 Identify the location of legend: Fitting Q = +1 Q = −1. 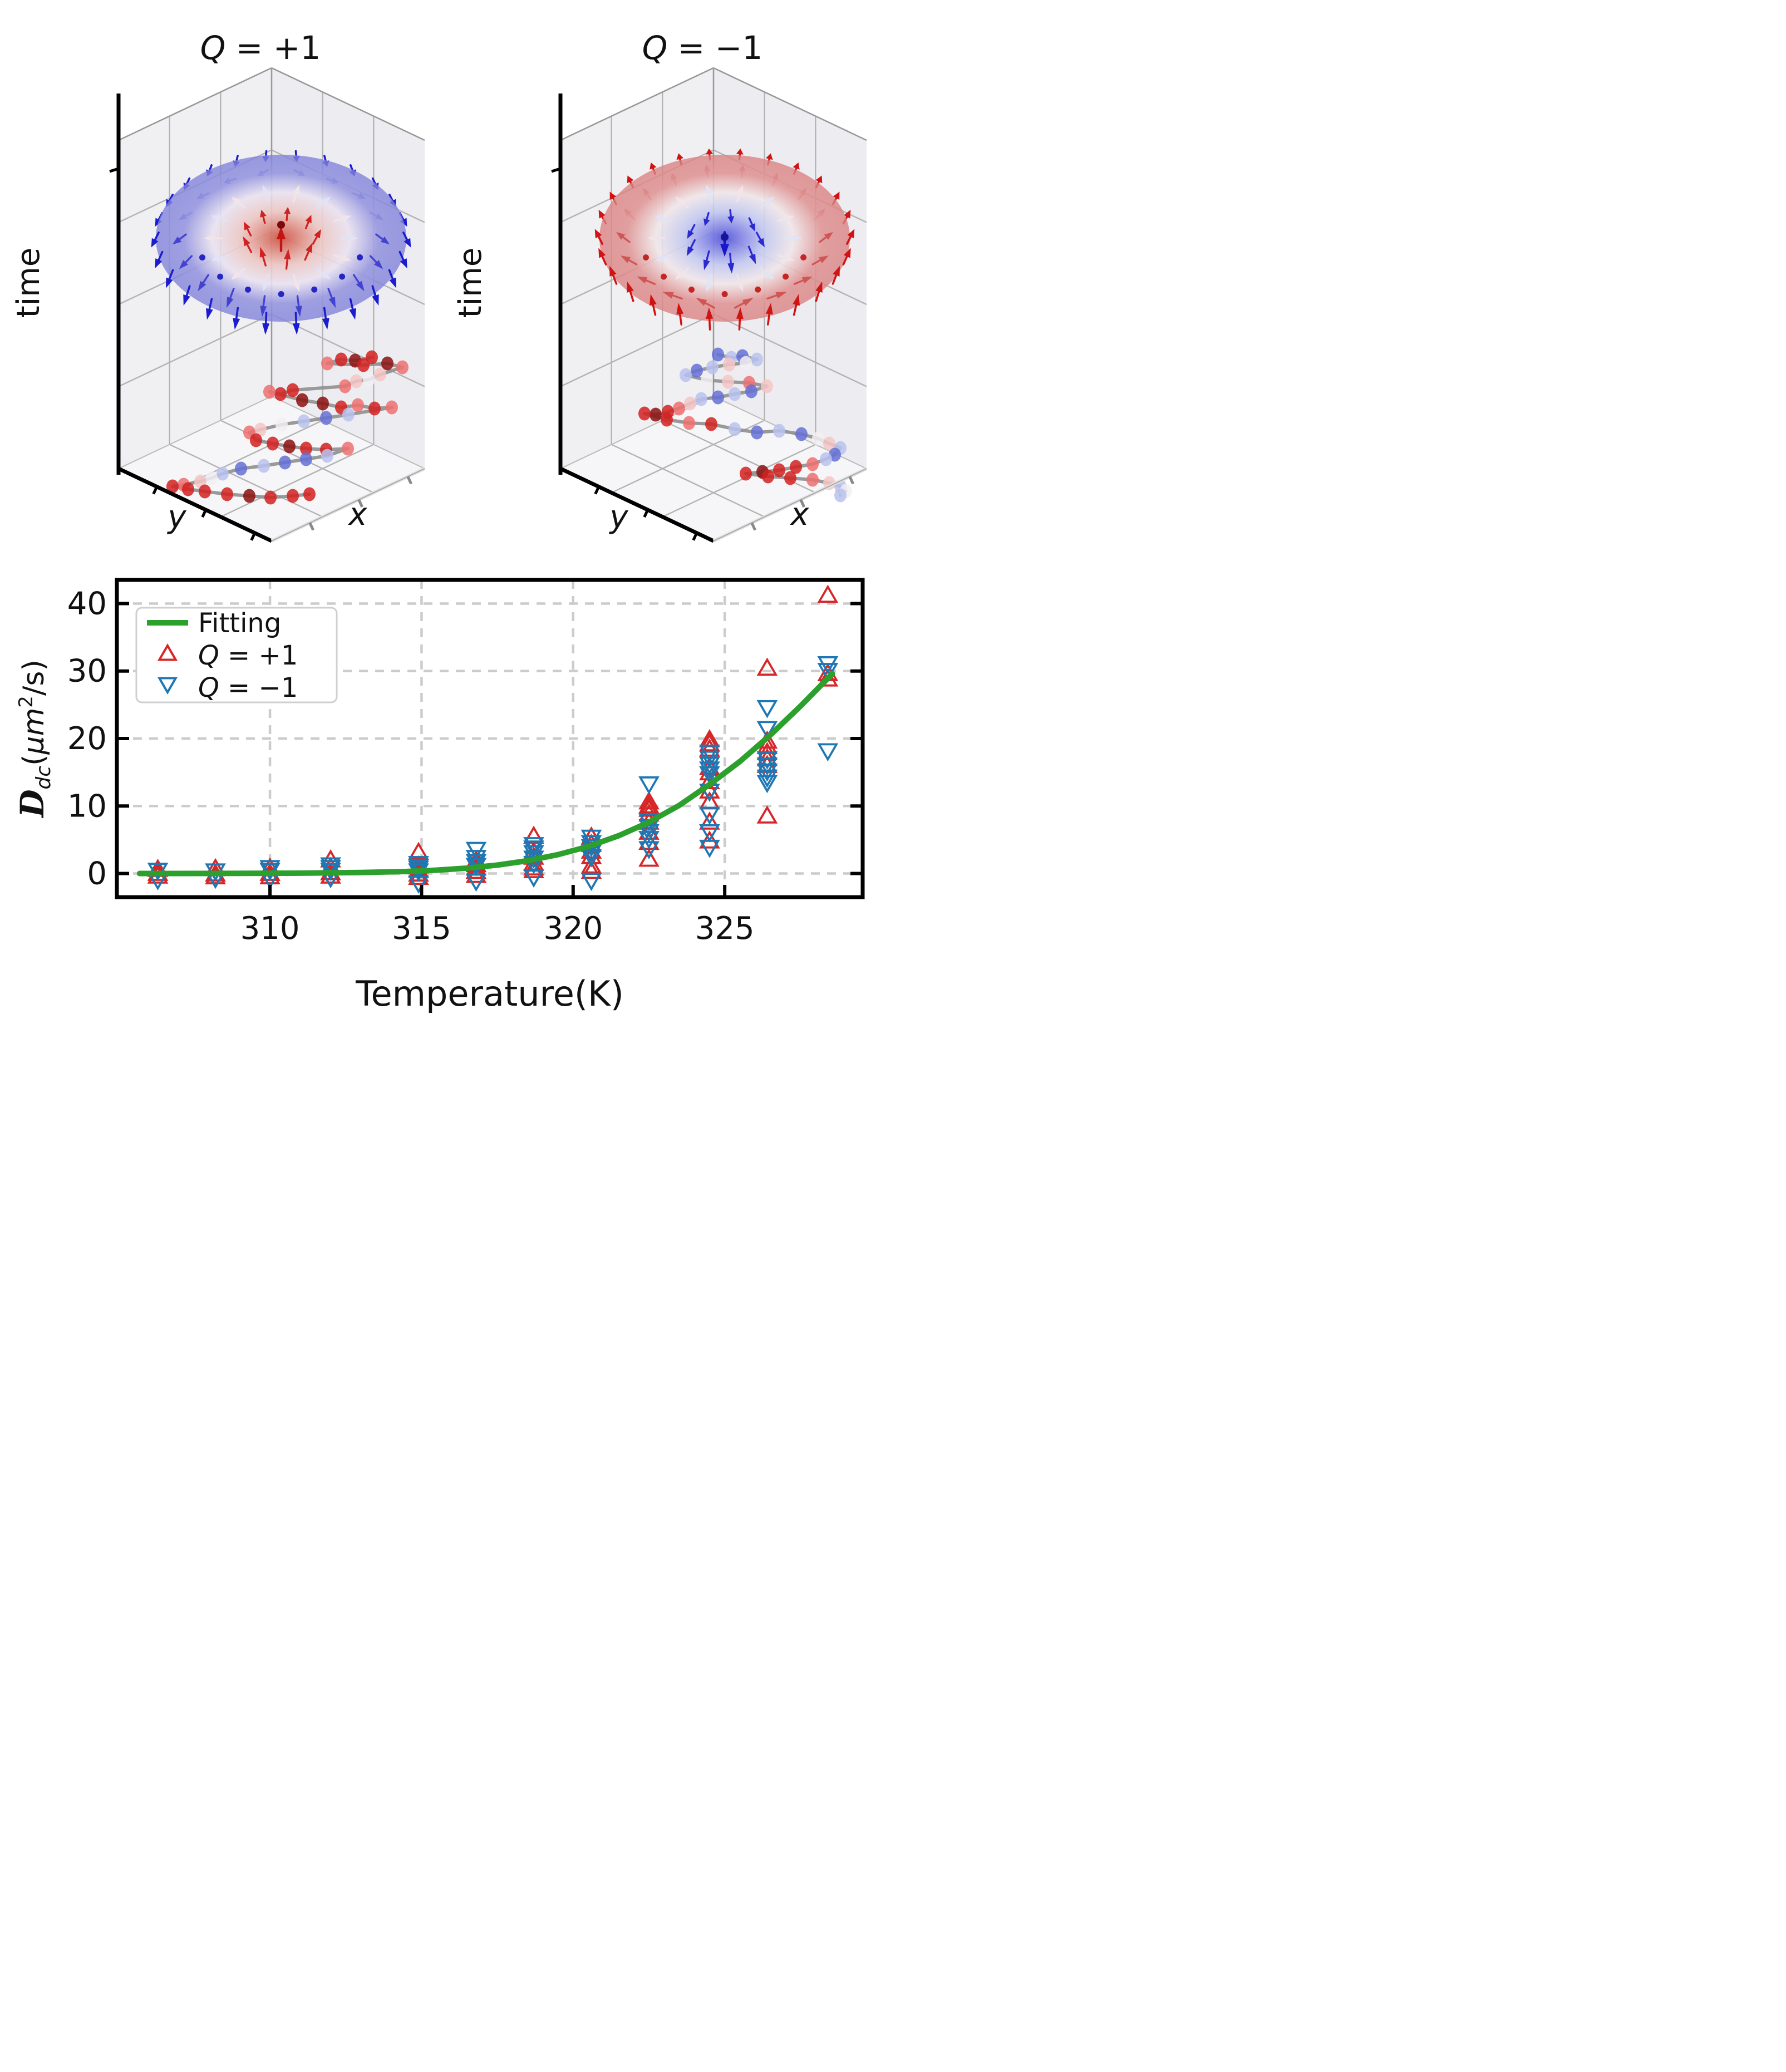
(237, 655).